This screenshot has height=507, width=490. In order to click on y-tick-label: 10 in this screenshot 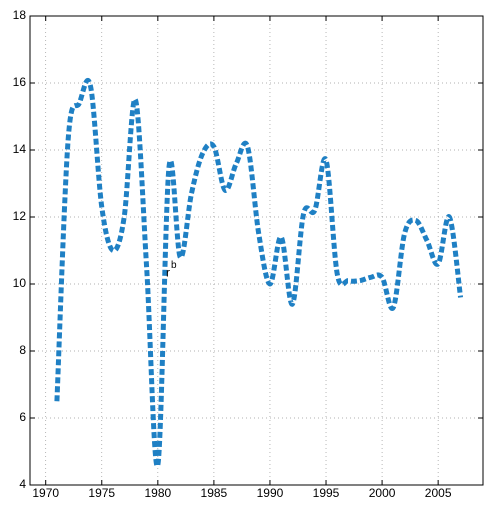, I will do `click(20, 283)`.